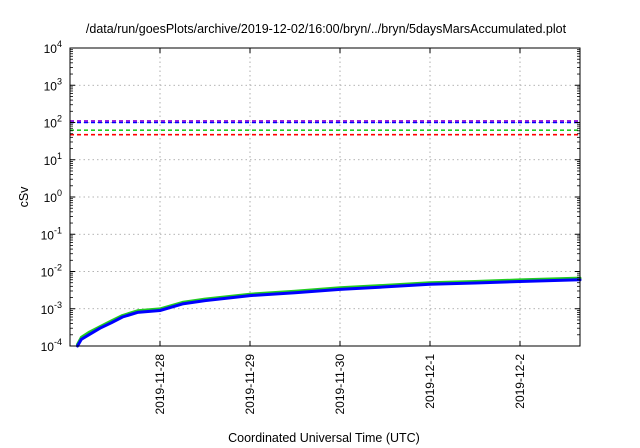  I want to click on y-tick-label: 10⁻¹, so click(51, 233).